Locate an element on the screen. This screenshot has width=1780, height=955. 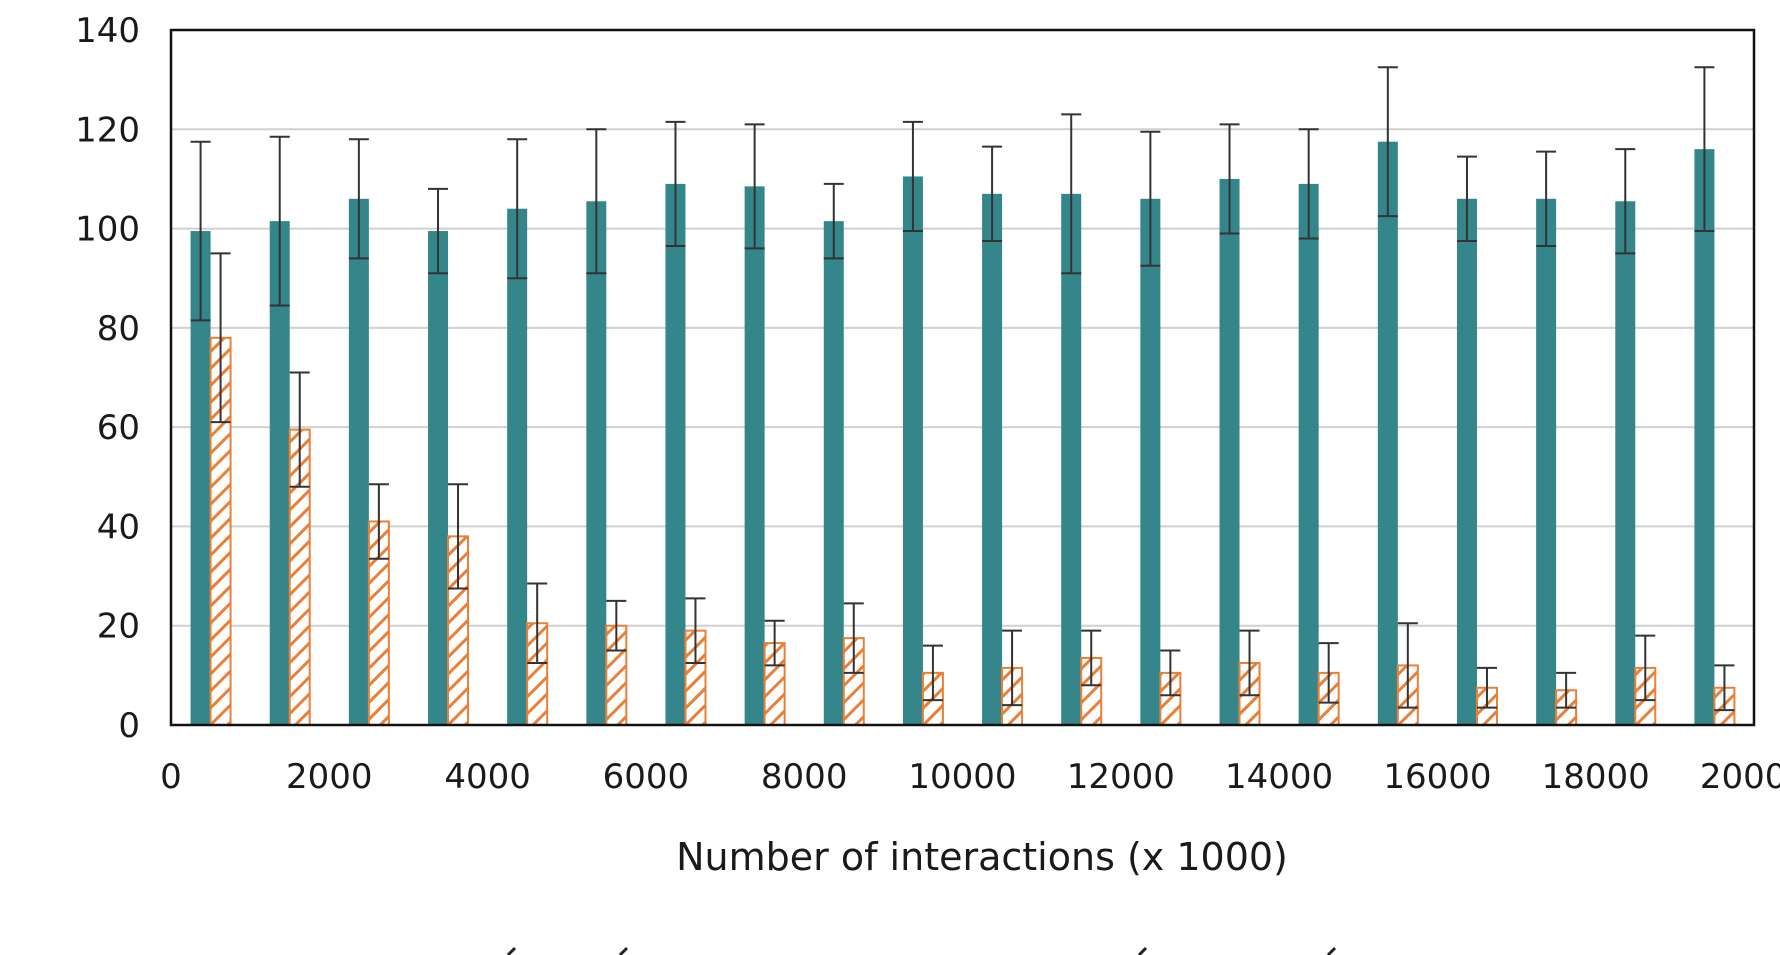
x-tick-label: 16000 is located at coordinates (1437, 777).